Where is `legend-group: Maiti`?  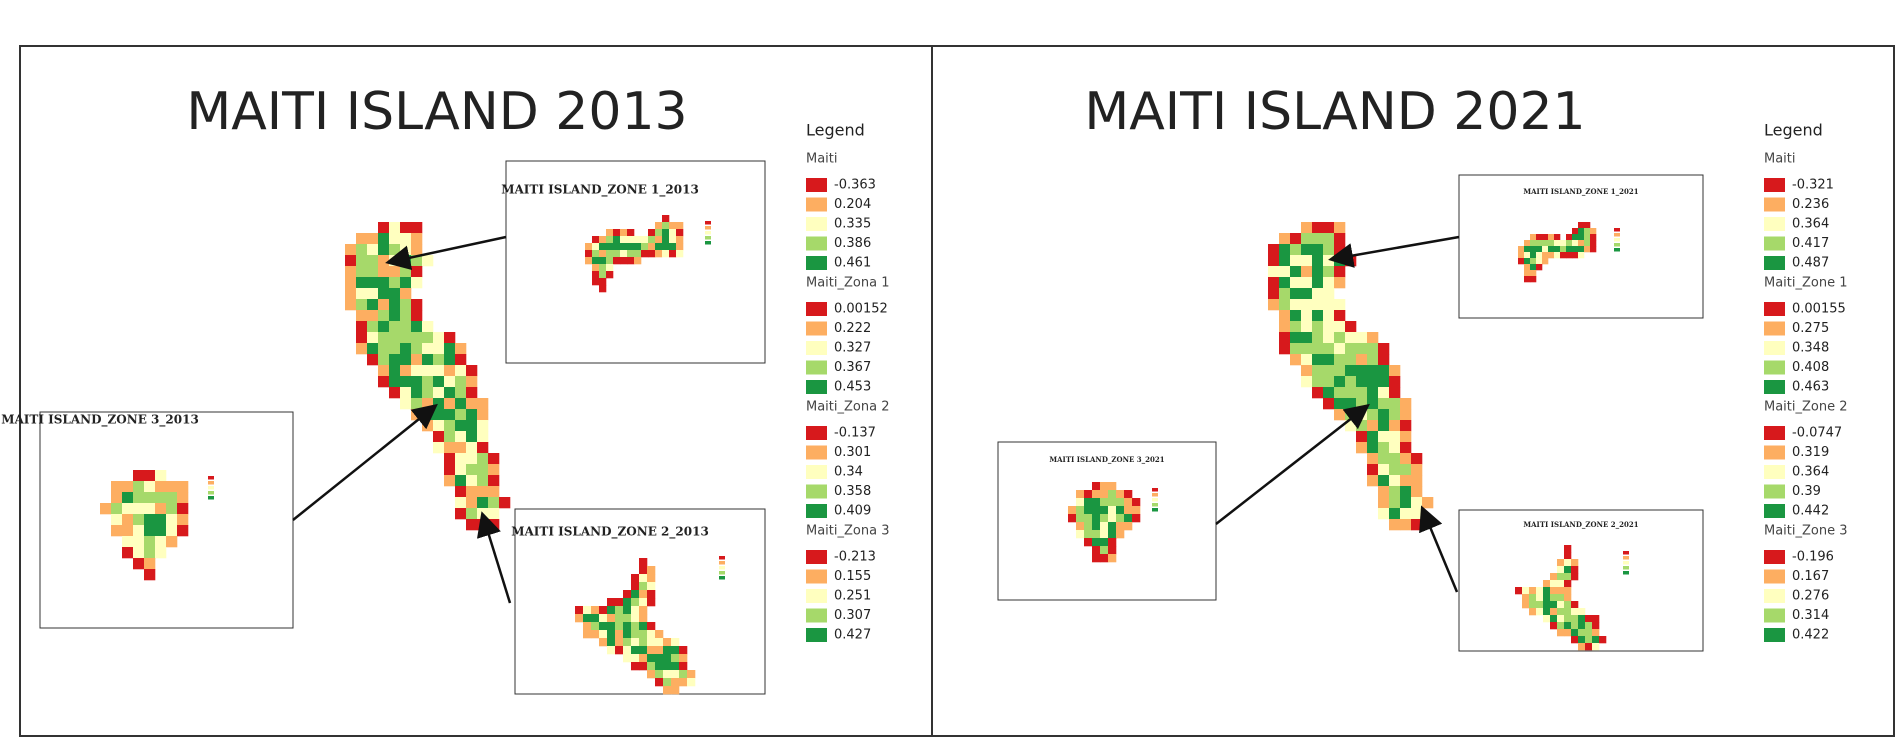 legend-group: Maiti is located at coordinates (822, 159).